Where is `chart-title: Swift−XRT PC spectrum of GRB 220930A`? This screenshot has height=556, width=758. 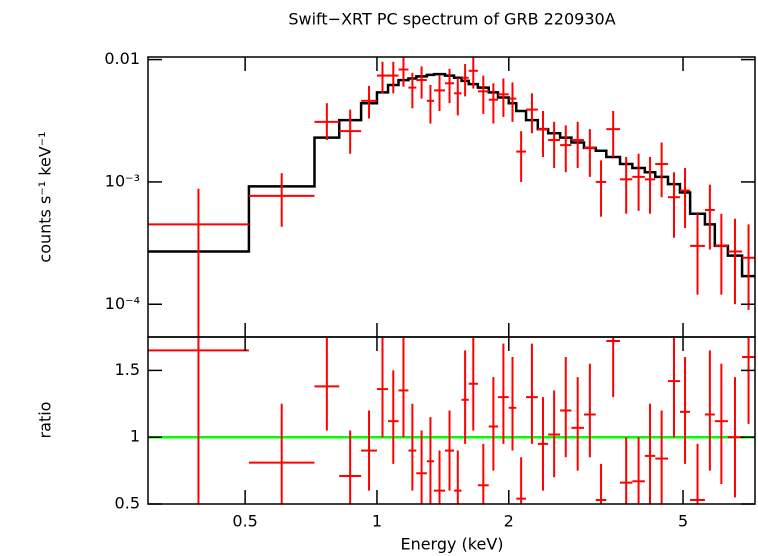
chart-title: Swift−XRT PC spectrum of GRB 220930A is located at coordinates (451, 19).